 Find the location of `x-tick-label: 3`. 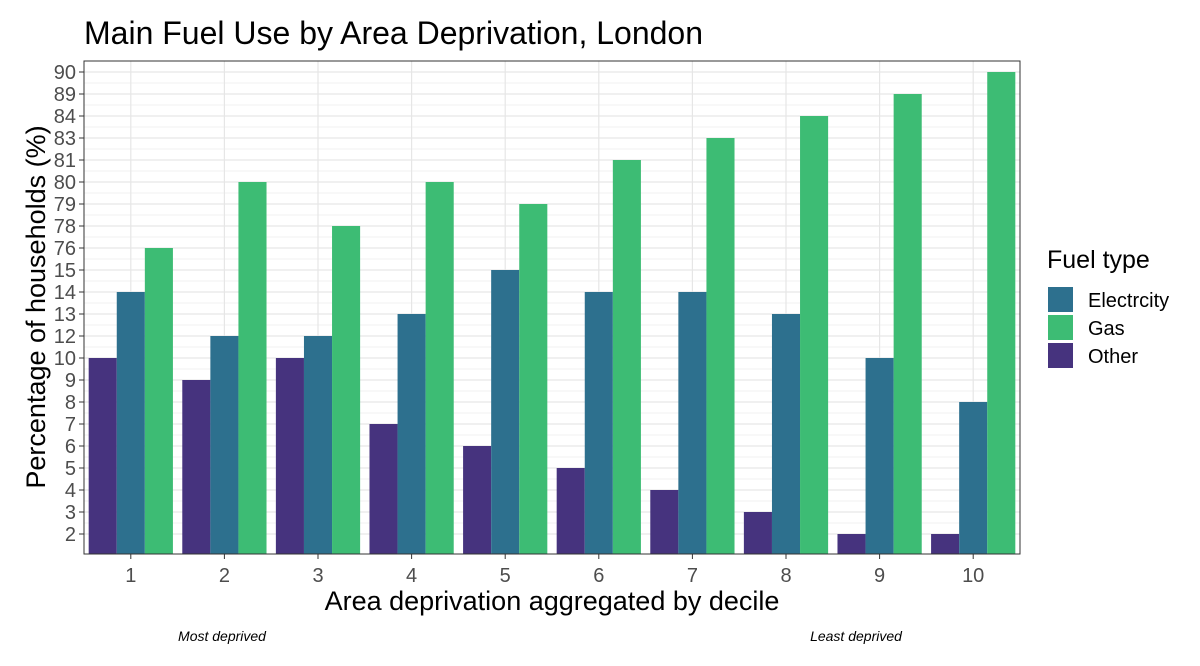

x-tick-label: 3 is located at coordinates (317, 576).